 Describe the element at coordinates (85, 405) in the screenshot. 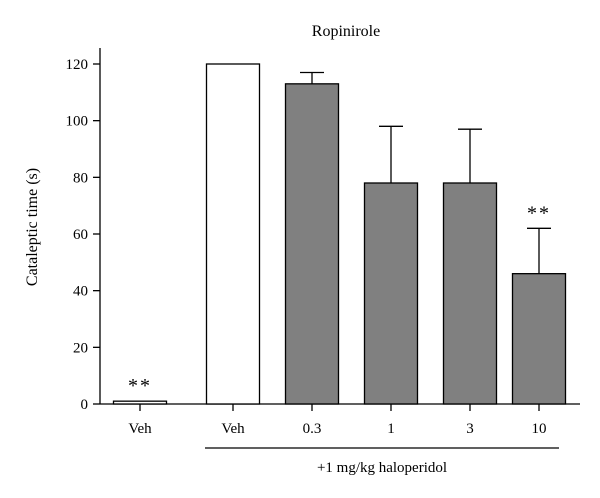

I see `y-tick-label: 0` at that location.